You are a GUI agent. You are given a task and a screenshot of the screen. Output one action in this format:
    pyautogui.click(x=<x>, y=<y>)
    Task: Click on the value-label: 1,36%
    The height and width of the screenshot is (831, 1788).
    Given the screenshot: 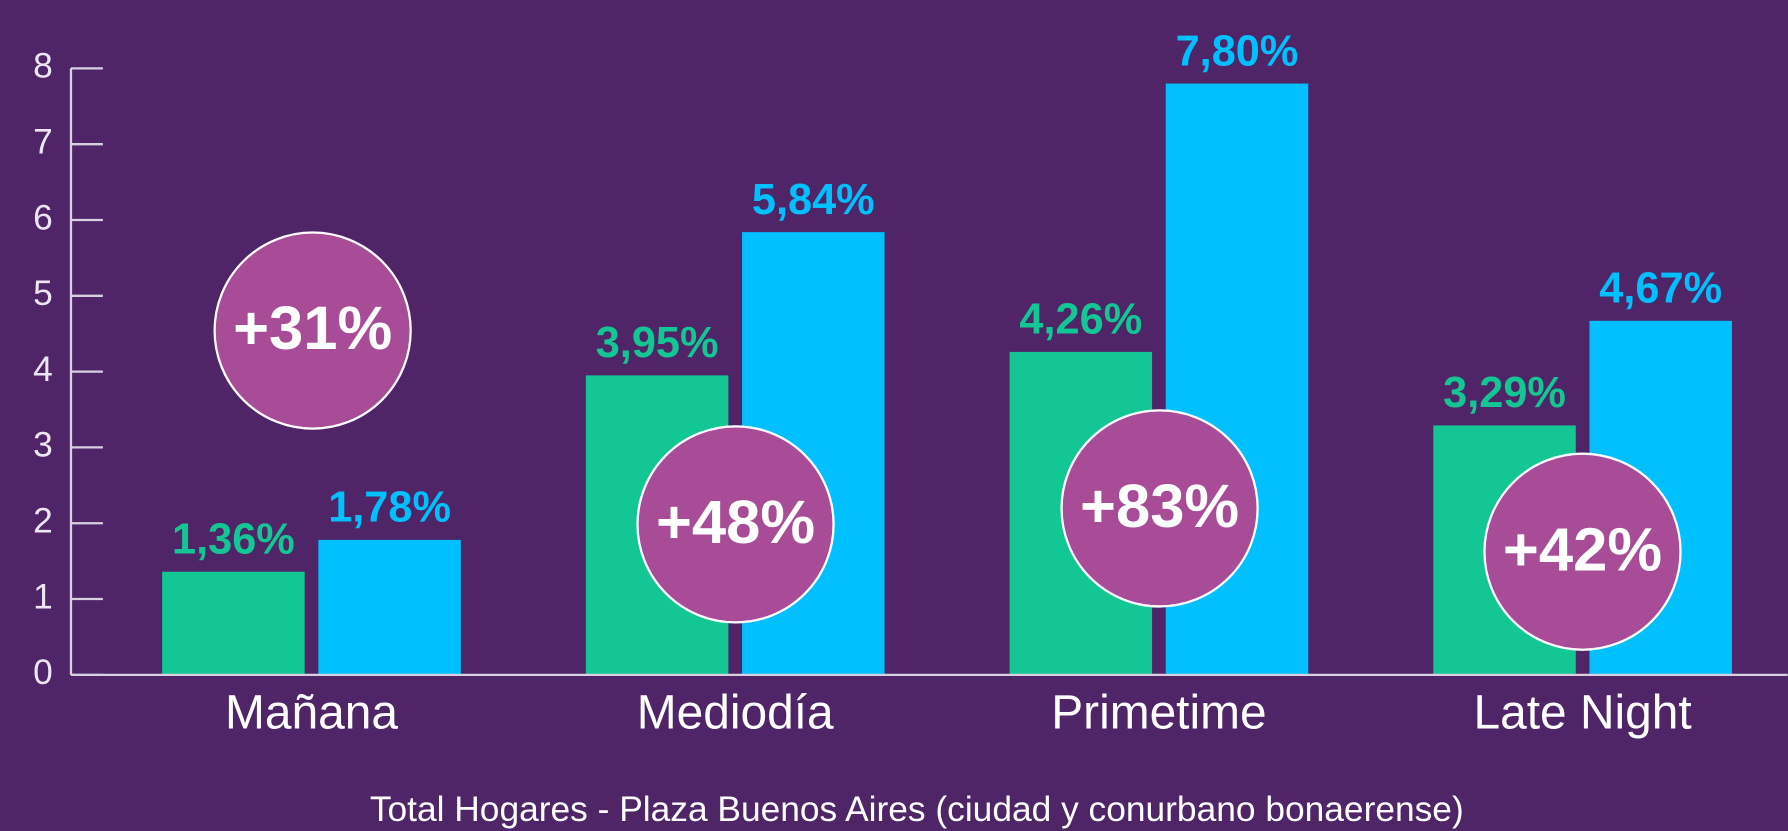 What is the action you would take?
    pyautogui.click(x=233, y=540)
    